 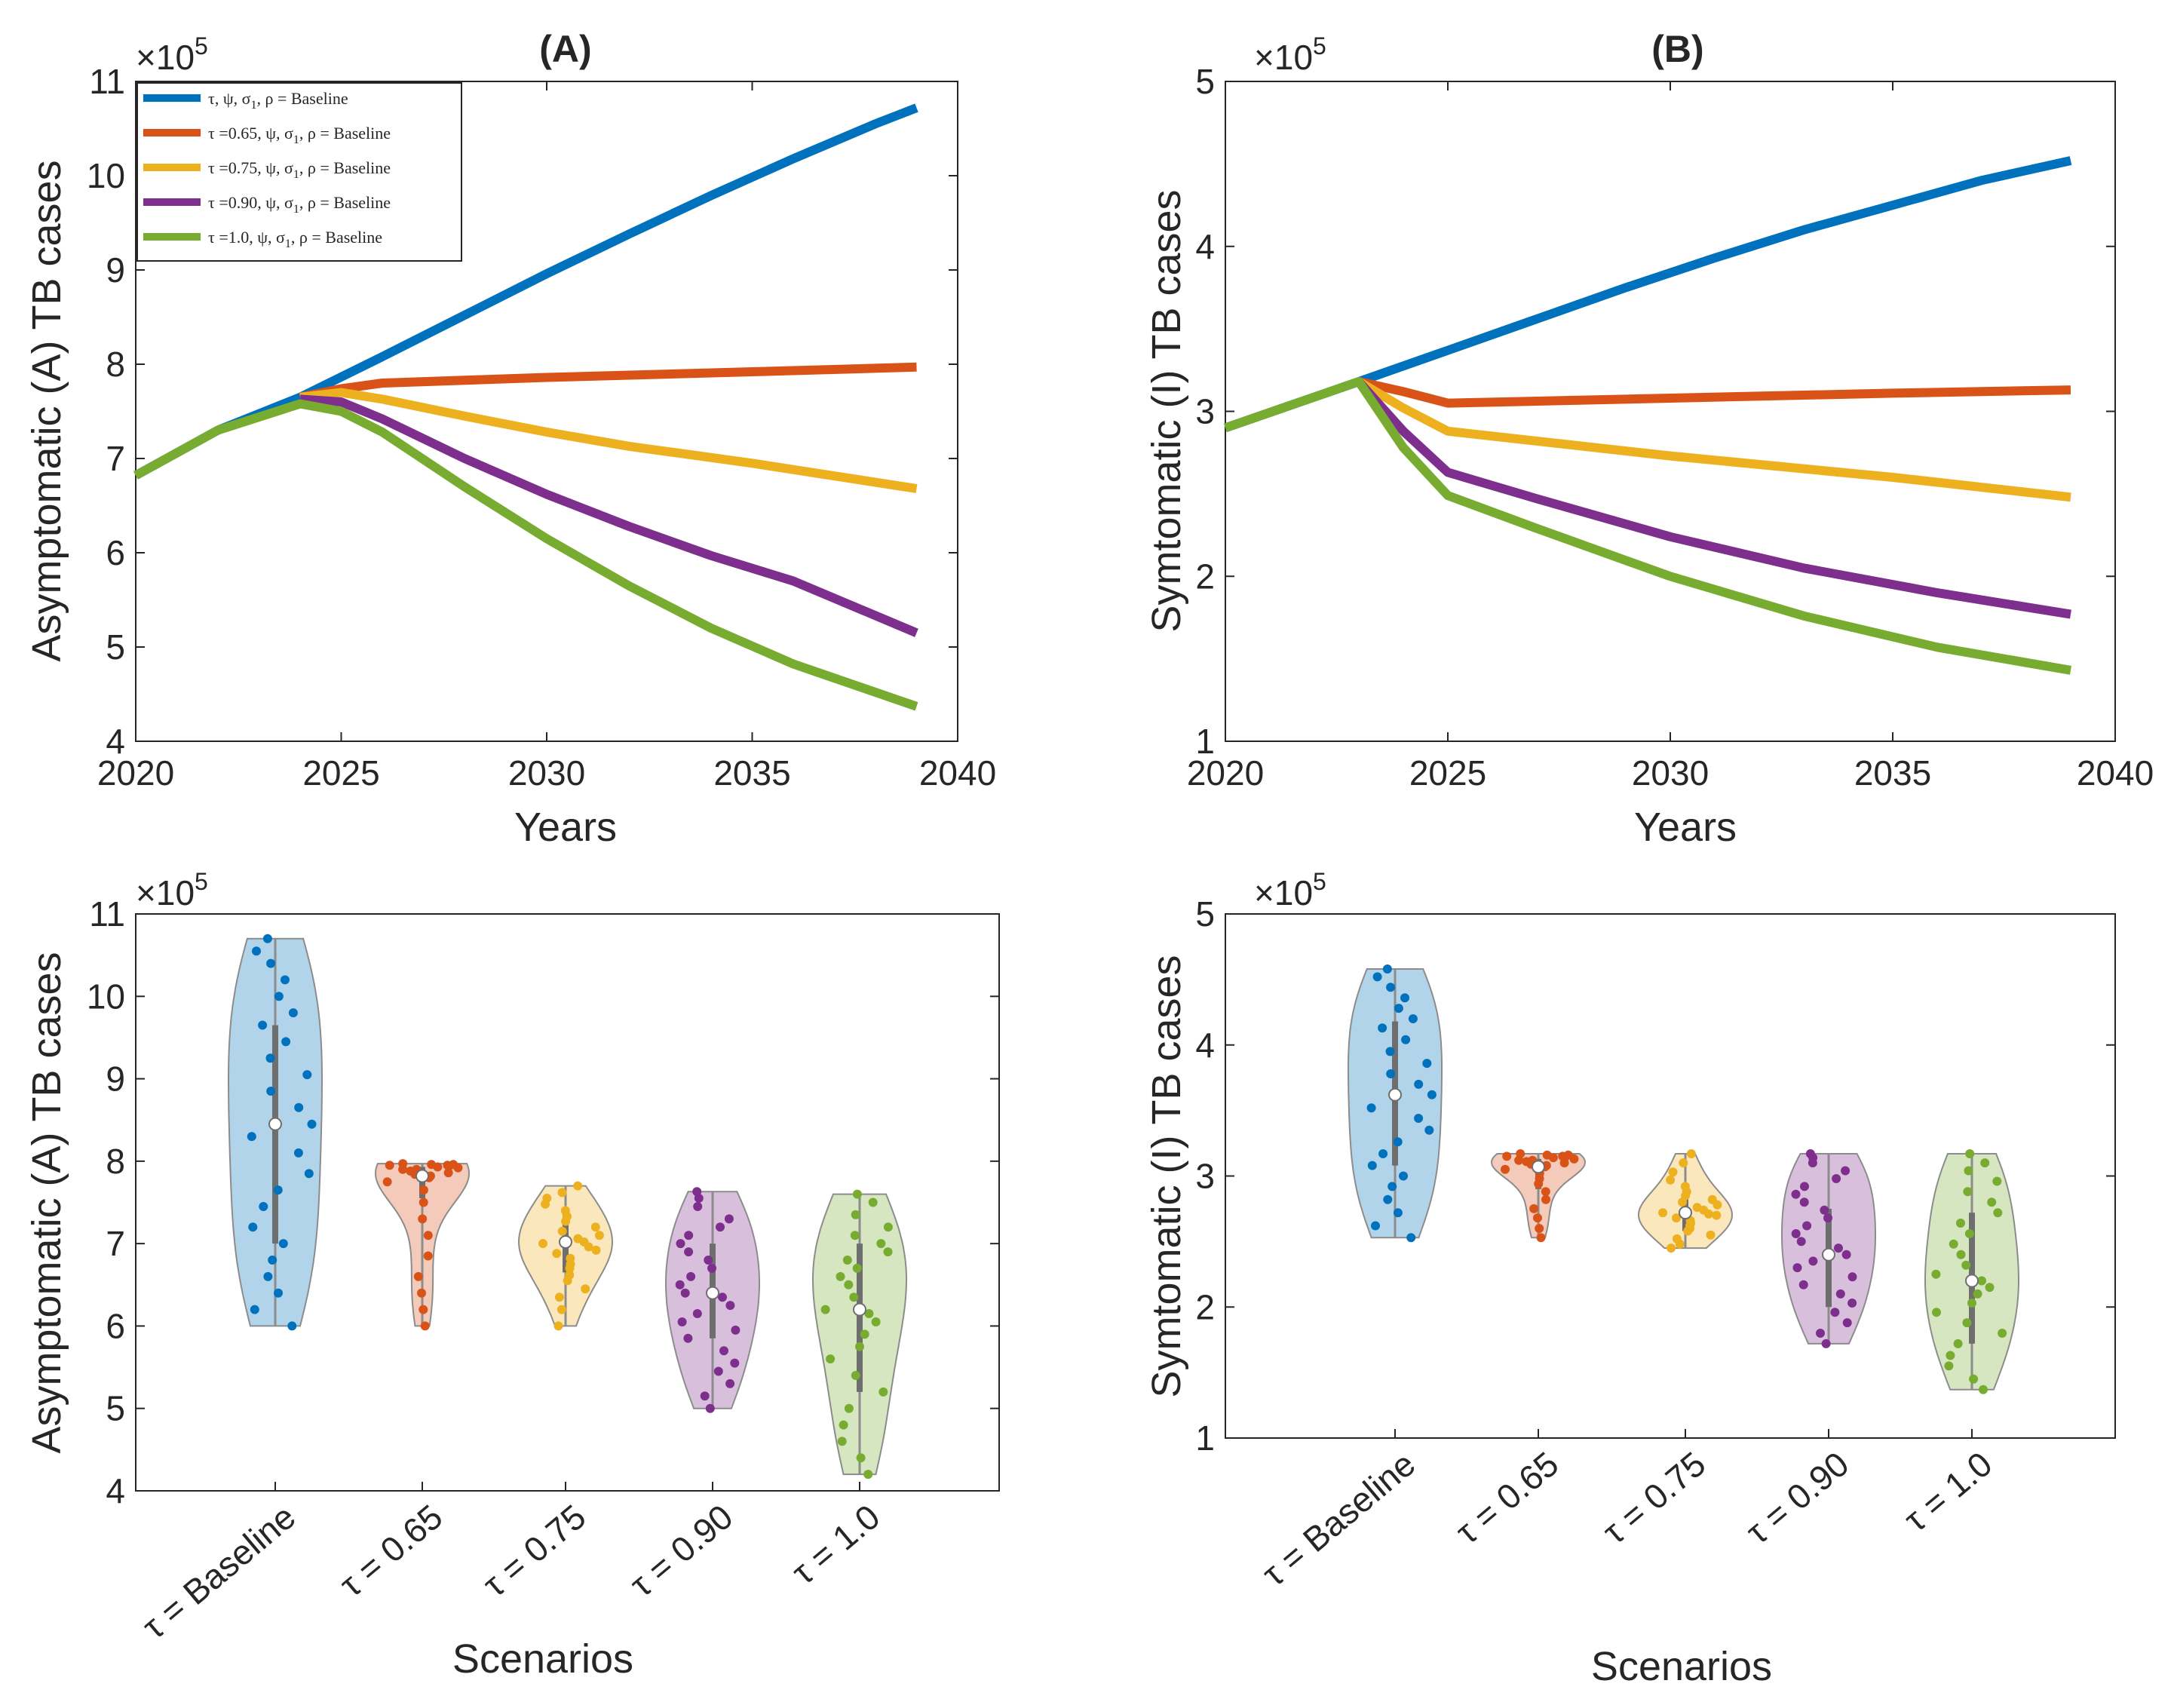 I want to click on panel-c-category-label: τ = 0.65, so click(x=390, y=1551).